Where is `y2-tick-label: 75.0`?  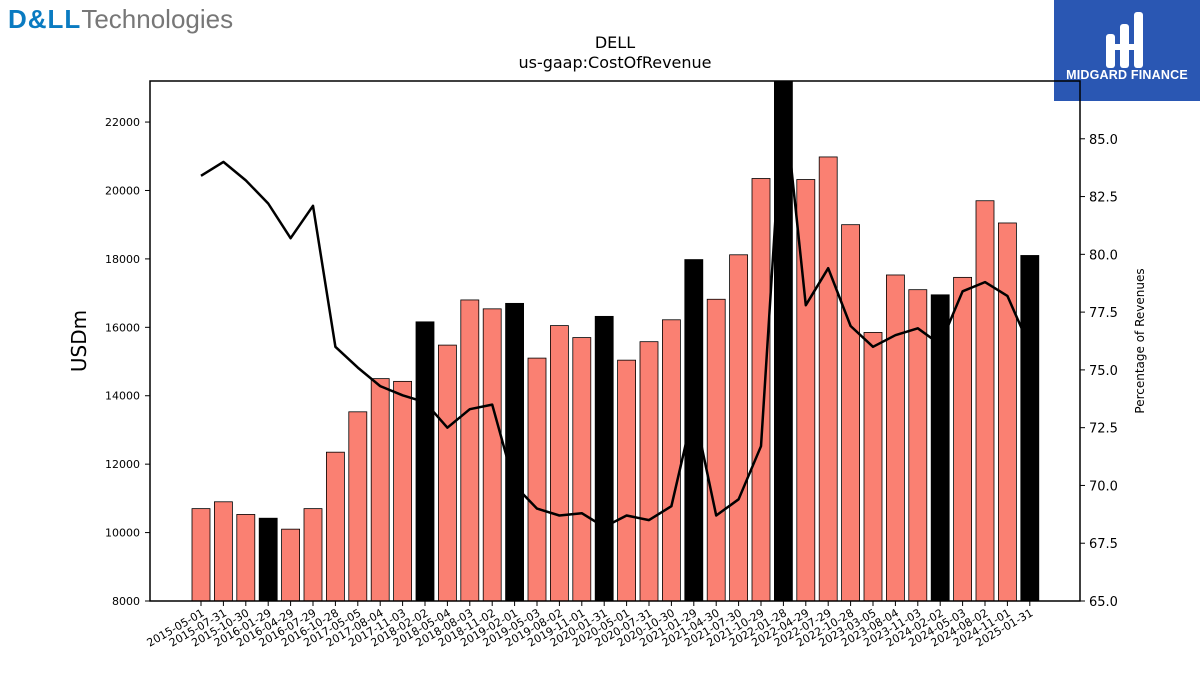
y2-tick-label: 75.0 is located at coordinates (1103, 371).